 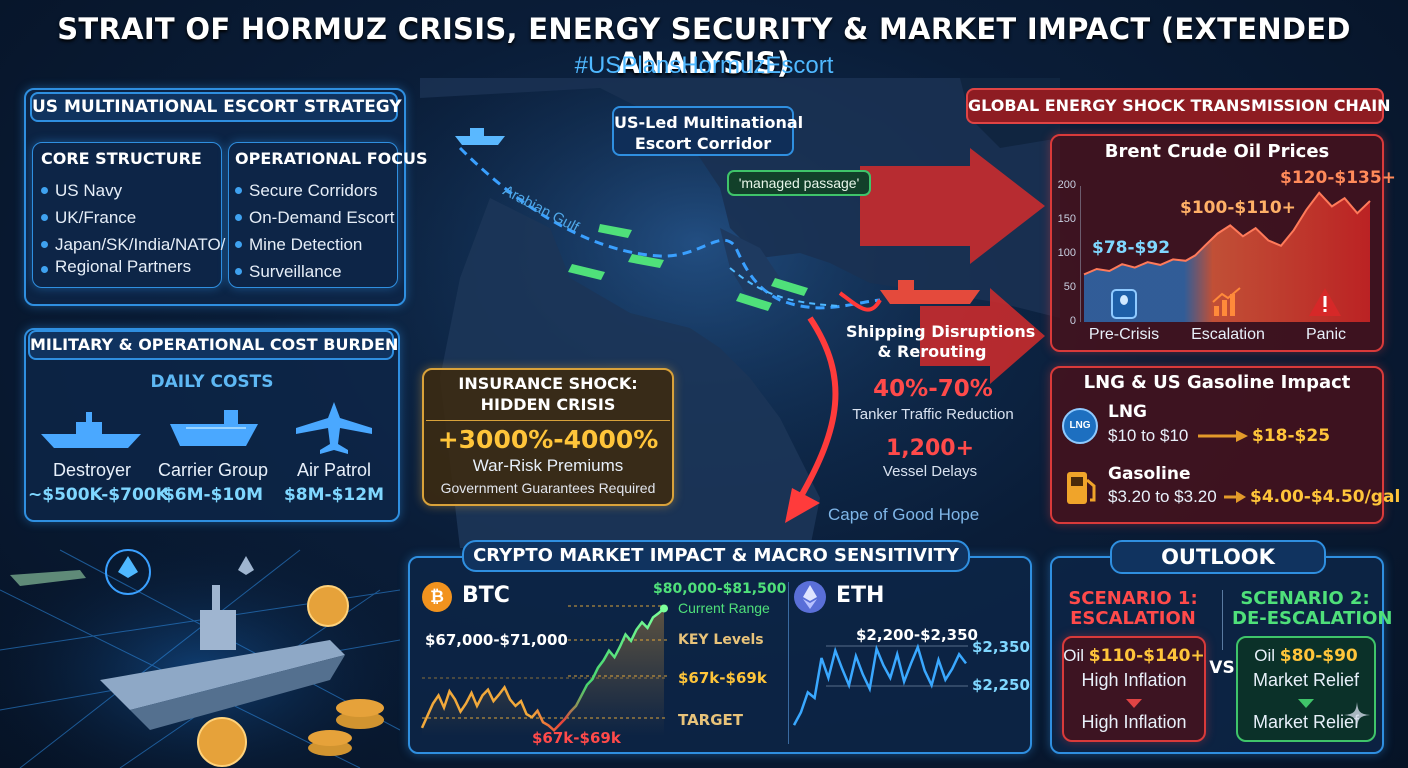 I want to click on btc-current-range: Current Range, so click(x=724, y=608).